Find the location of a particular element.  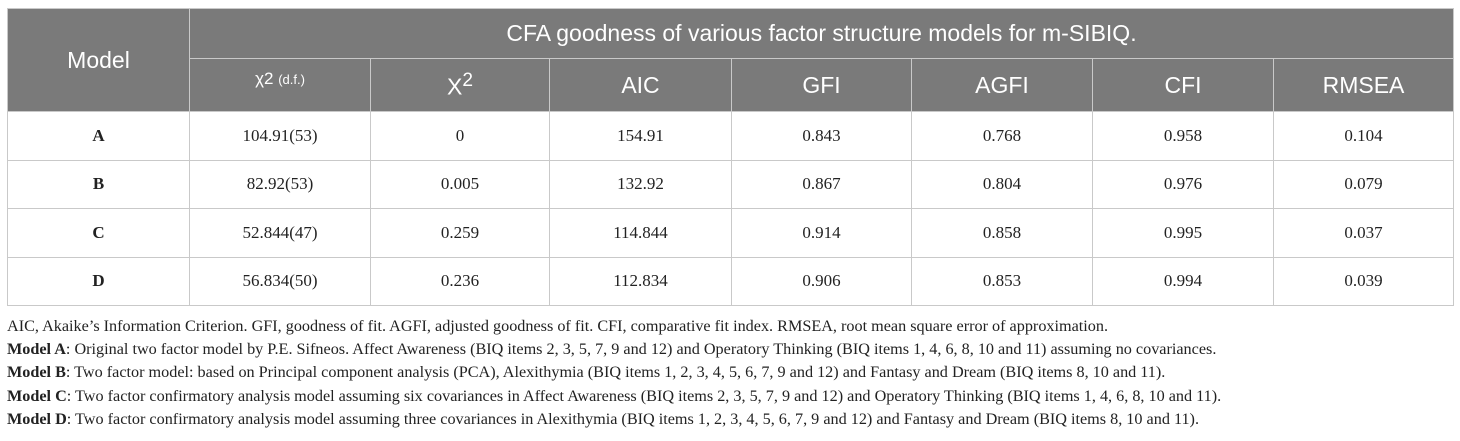

chi-df-column-header: χ2 (d.f.) is located at coordinates (280, 85).